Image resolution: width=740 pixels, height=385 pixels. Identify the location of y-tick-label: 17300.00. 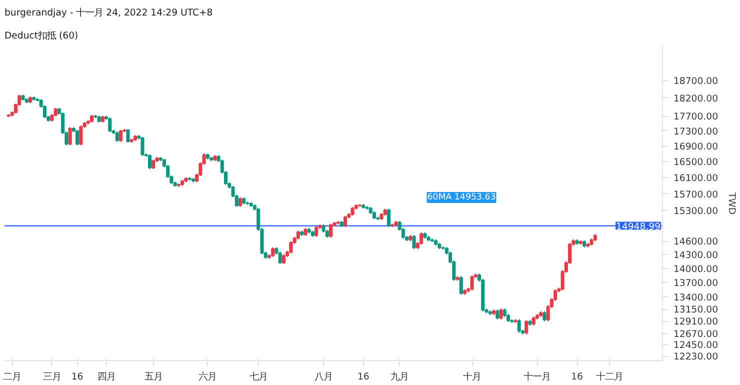
(696, 132).